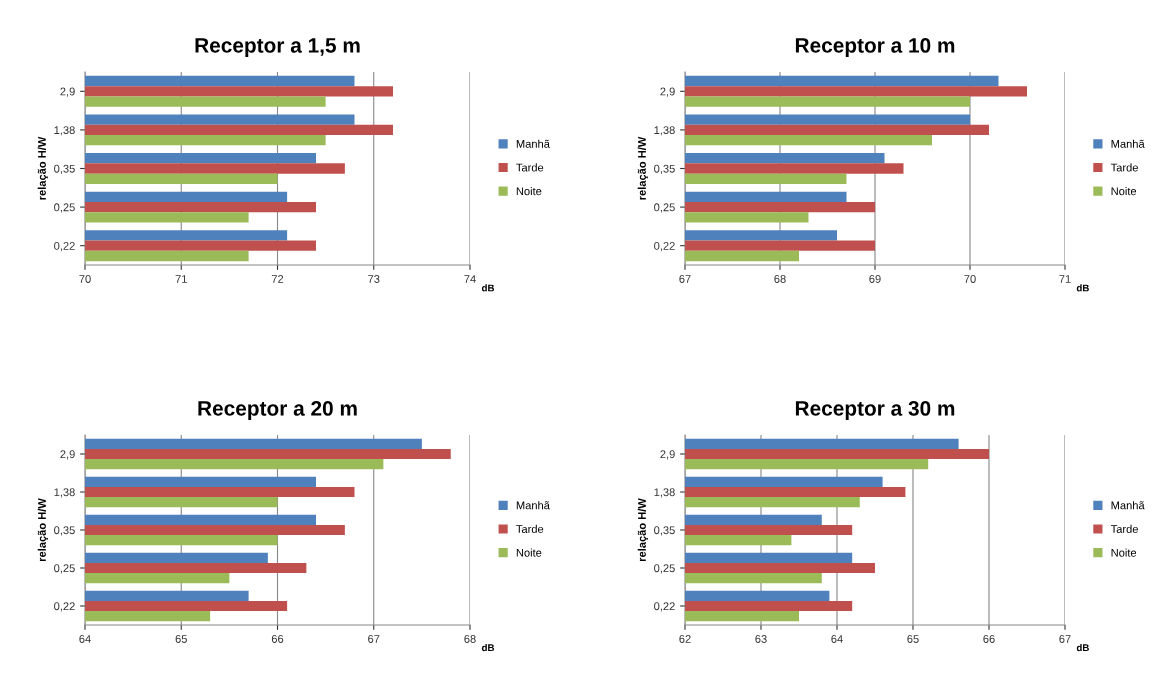 The image size is (1166, 693). I want to click on x-tick-label: 73, so click(374, 279).